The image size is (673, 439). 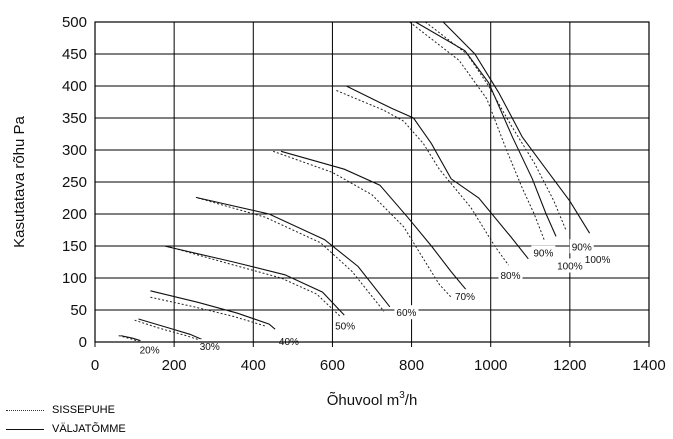 I want to click on x-tick-label: 1200, so click(x=569, y=365).